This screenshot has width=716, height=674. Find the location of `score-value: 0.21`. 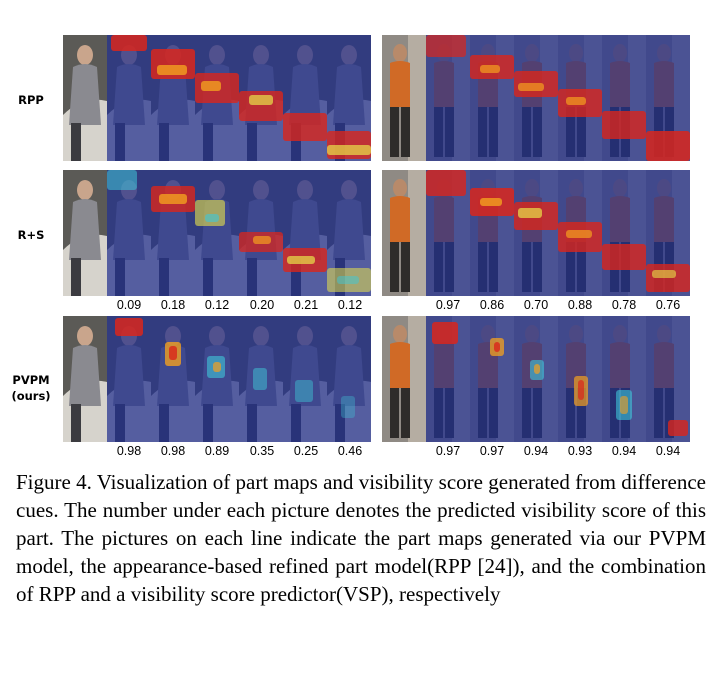

score-value: 0.21 is located at coordinates (306, 305).